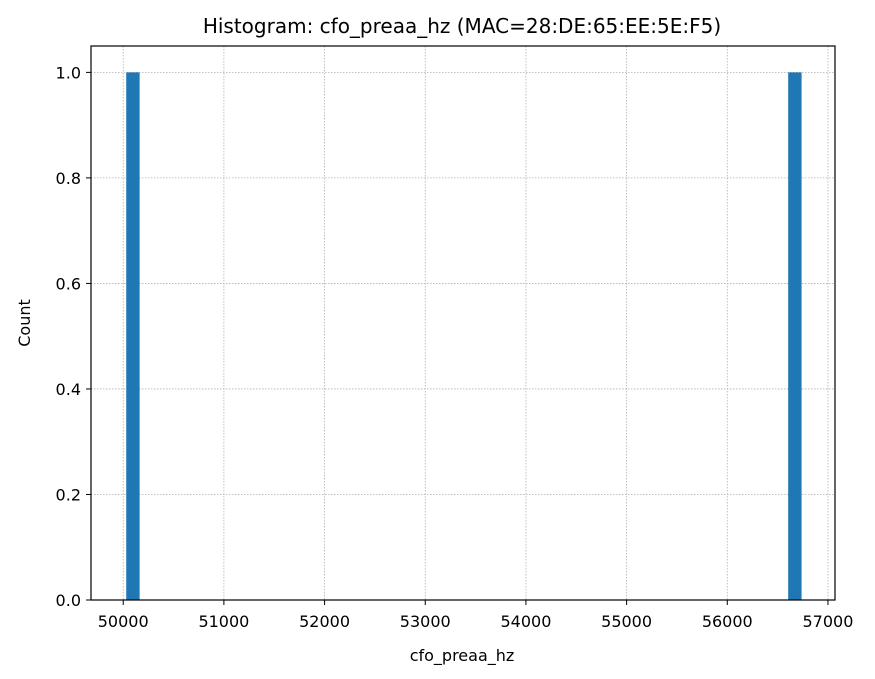  I want to click on y-ticks: 0.0 0.2 0.4 0.6 0.8 1.0, so click(73, 336).